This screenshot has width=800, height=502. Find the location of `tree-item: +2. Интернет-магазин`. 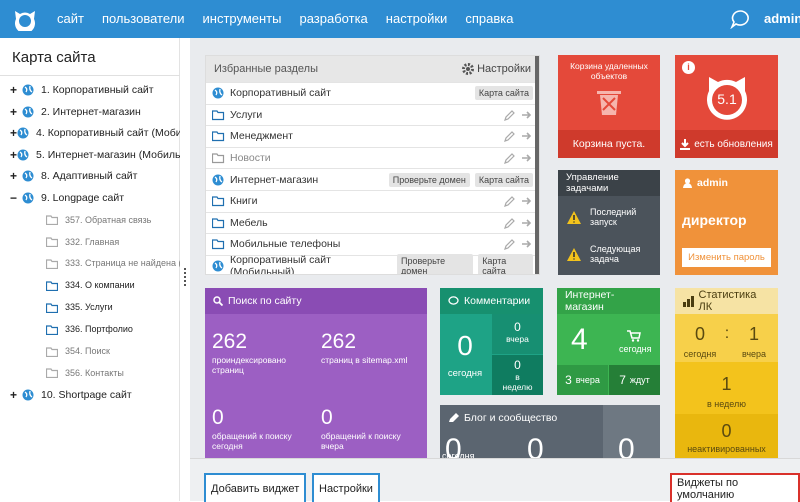

tree-item: +2. Интернет-магазин is located at coordinates (90, 112).